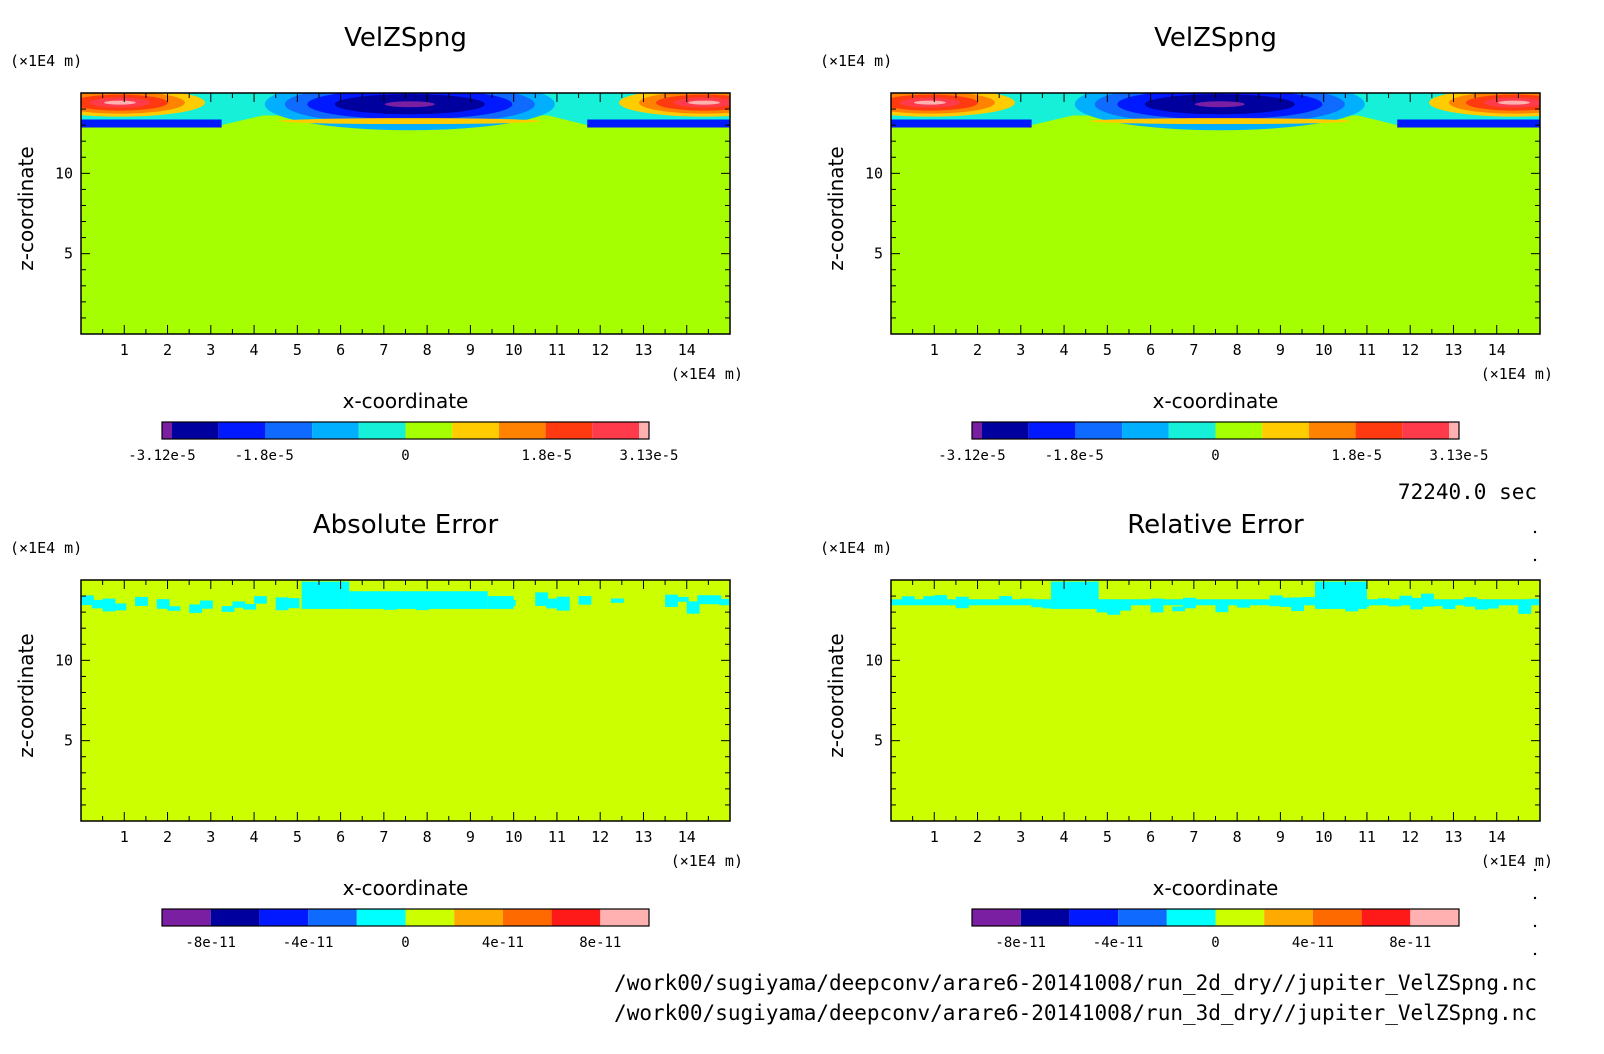 This screenshot has width=1604, height=1054. I want to click on colorbar-label: 8e-11, so click(600, 943).